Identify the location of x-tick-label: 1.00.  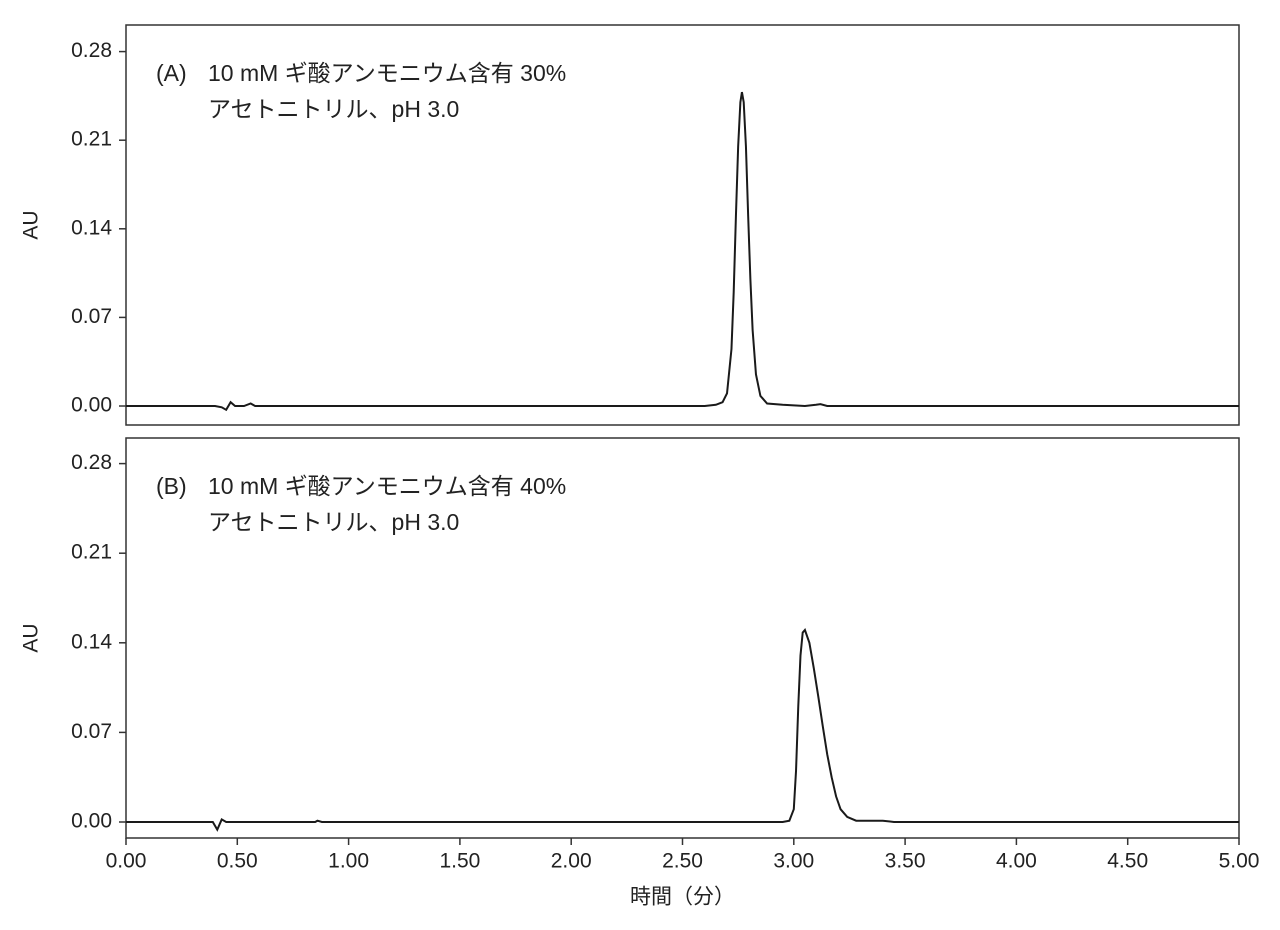
(348, 861).